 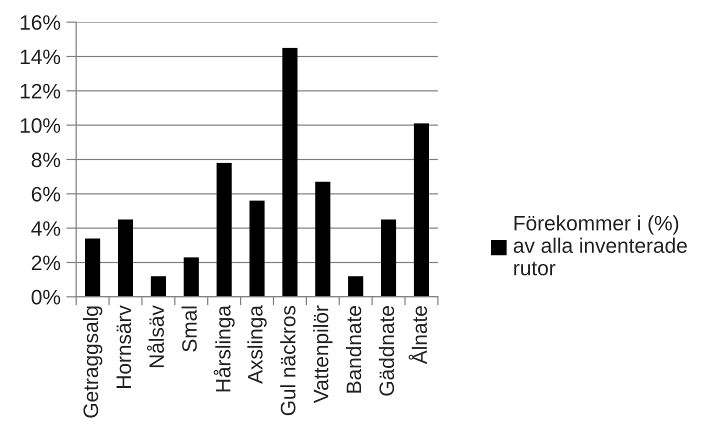 What do you see at coordinates (40, 125) in the screenshot?
I see `y-tick-label: 10%` at bounding box center [40, 125].